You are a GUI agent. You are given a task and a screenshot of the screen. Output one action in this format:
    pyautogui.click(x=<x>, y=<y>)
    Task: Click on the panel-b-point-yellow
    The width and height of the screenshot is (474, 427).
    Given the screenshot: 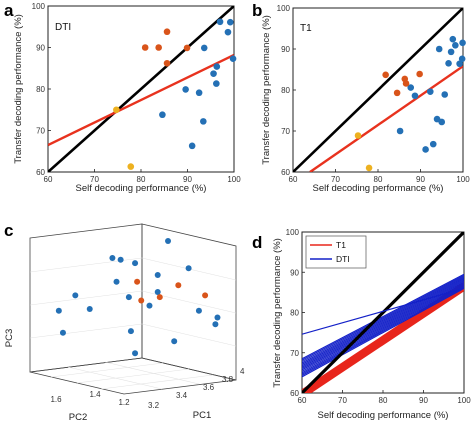 What is the action you would take?
    pyautogui.click(x=369, y=168)
    